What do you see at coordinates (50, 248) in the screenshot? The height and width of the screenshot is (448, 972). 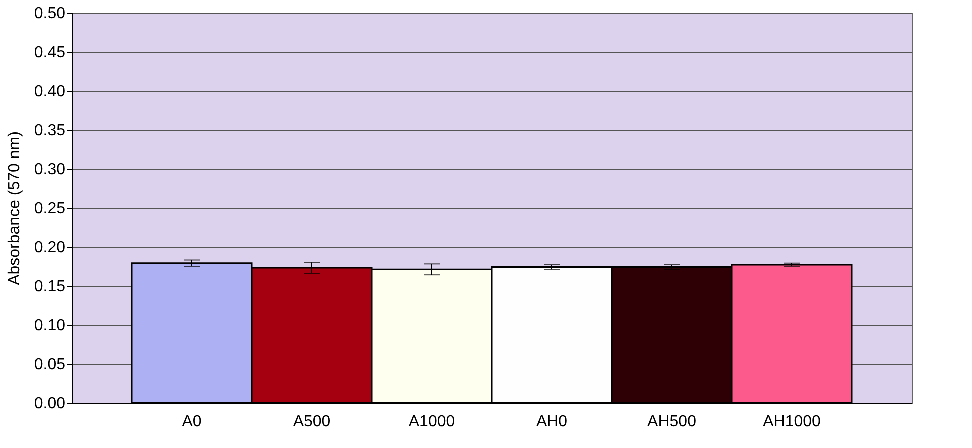 I see `y-tick-label: 0.20` at bounding box center [50, 248].